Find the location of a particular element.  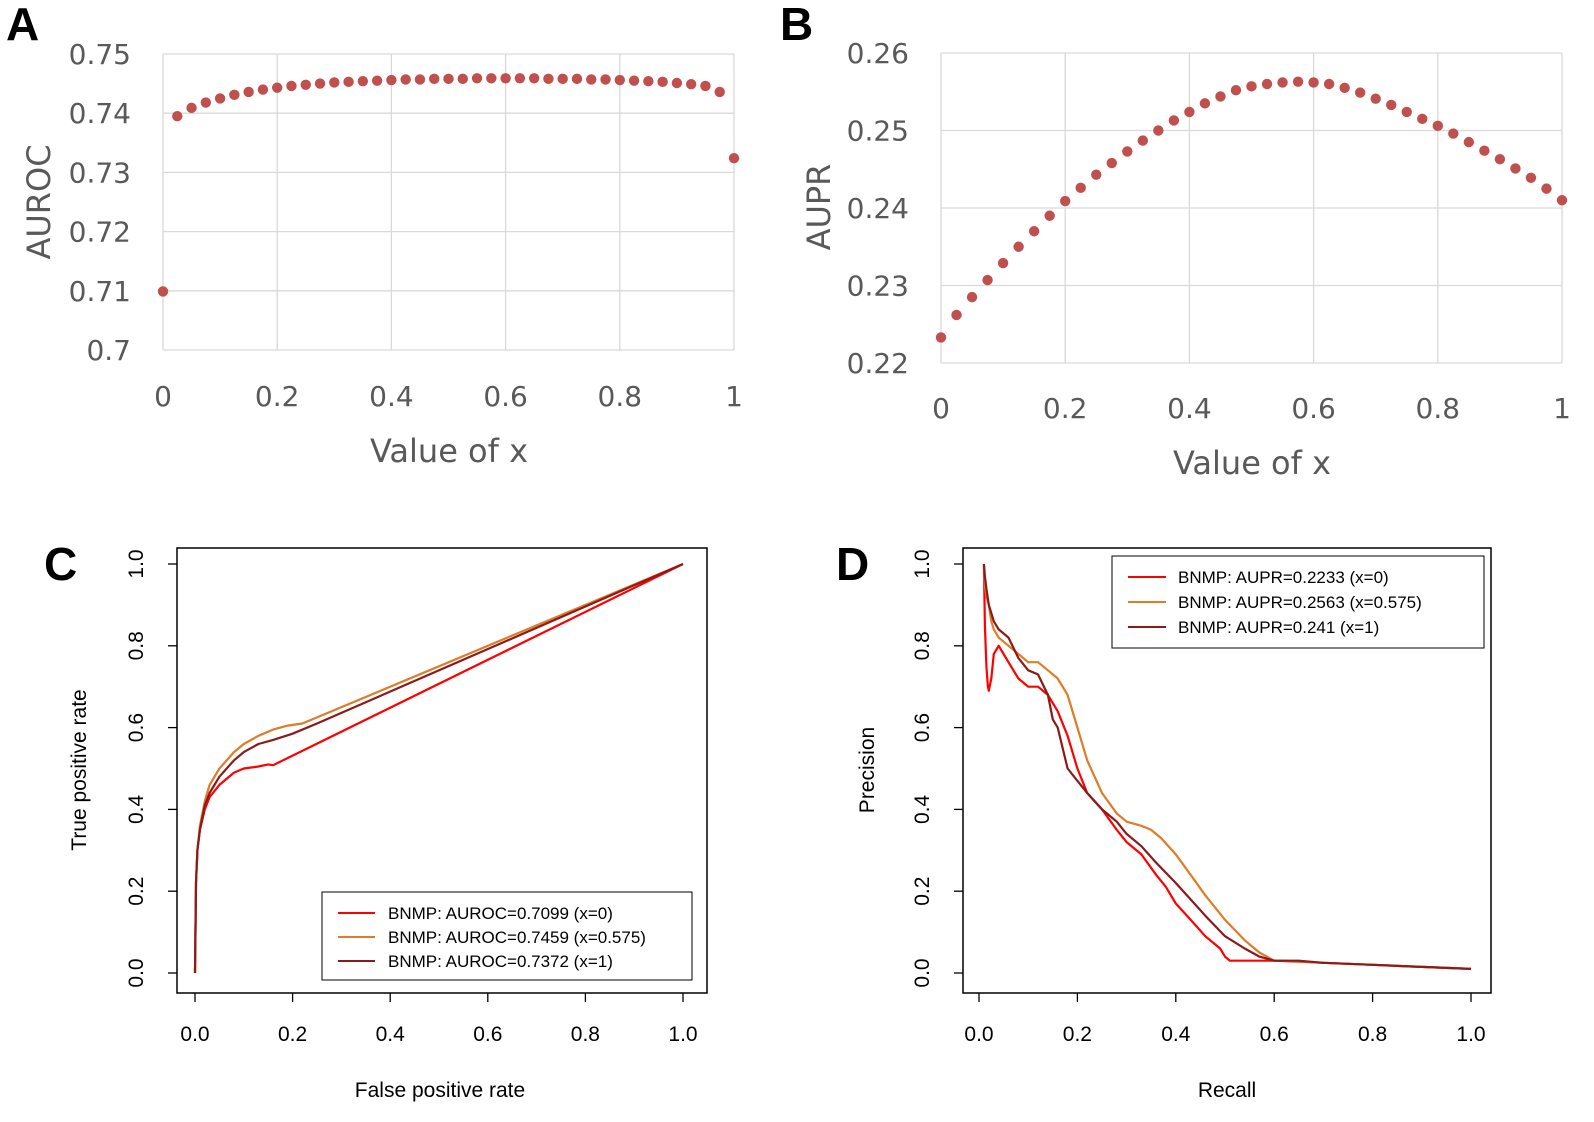

y-axis-label-d: Precision is located at coordinates (867, 770).